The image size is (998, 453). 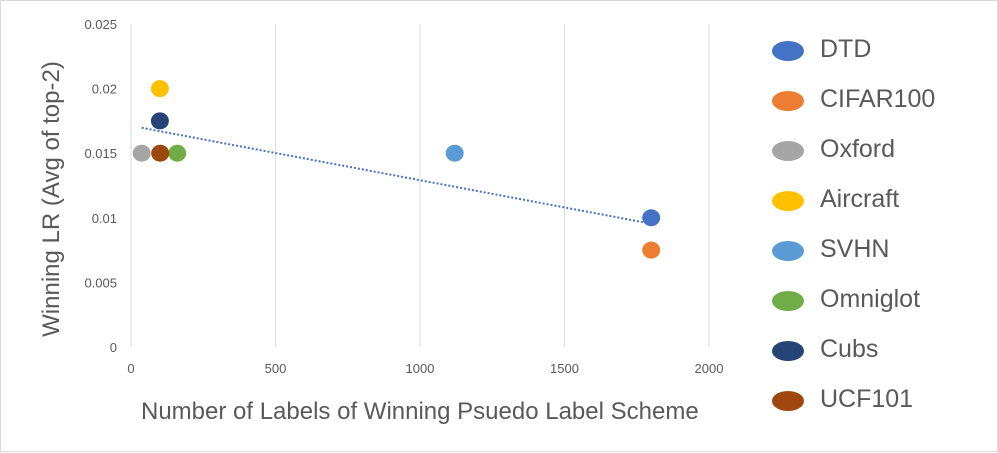 I want to click on legend-item-omniglot: Omniglot, so click(x=876, y=308).